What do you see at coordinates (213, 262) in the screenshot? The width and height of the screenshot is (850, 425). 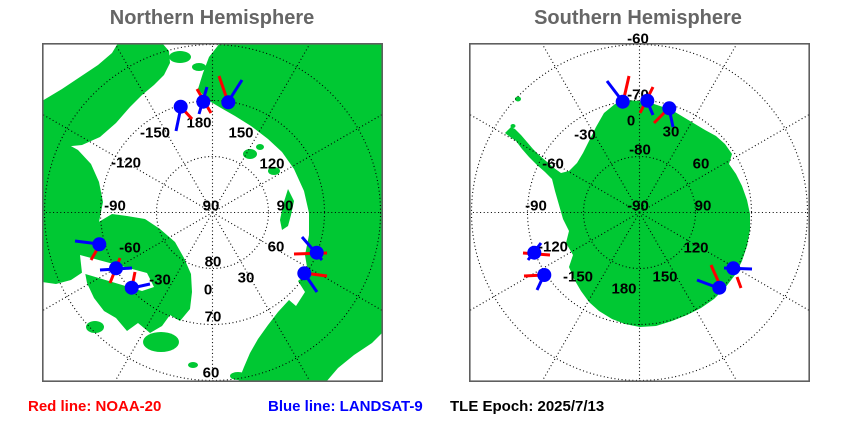 I see `graticule-label: 80` at bounding box center [213, 262].